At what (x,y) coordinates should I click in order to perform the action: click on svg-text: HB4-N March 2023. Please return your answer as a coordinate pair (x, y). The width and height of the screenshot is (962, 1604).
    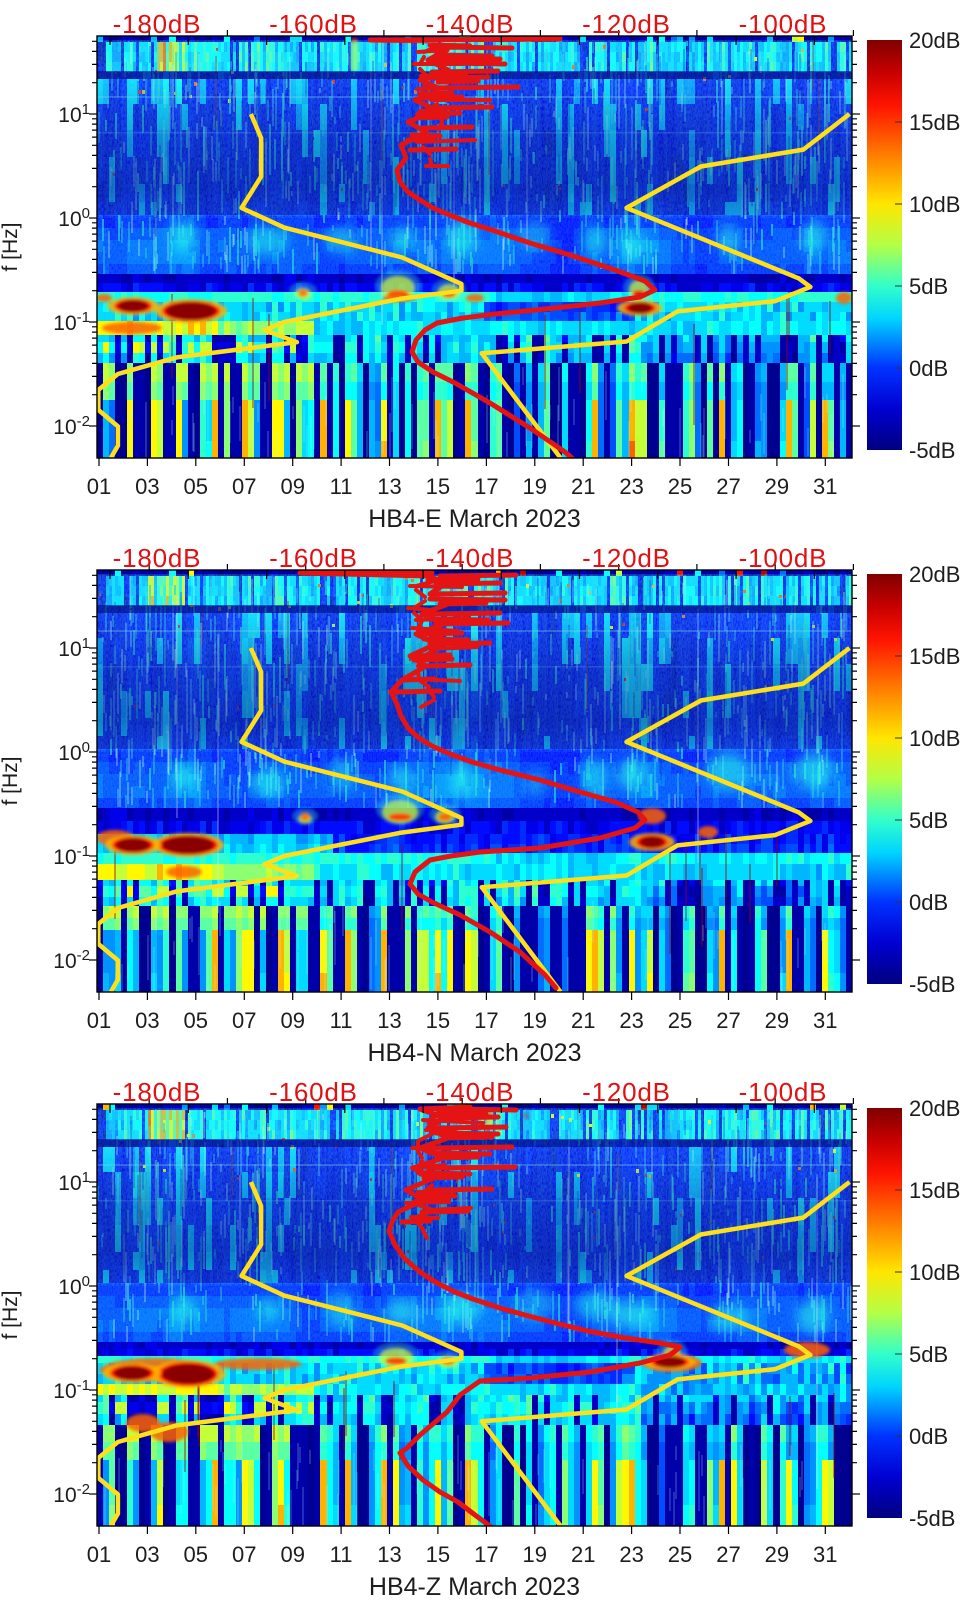
    Looking at the image, I should click on (475, 1053).